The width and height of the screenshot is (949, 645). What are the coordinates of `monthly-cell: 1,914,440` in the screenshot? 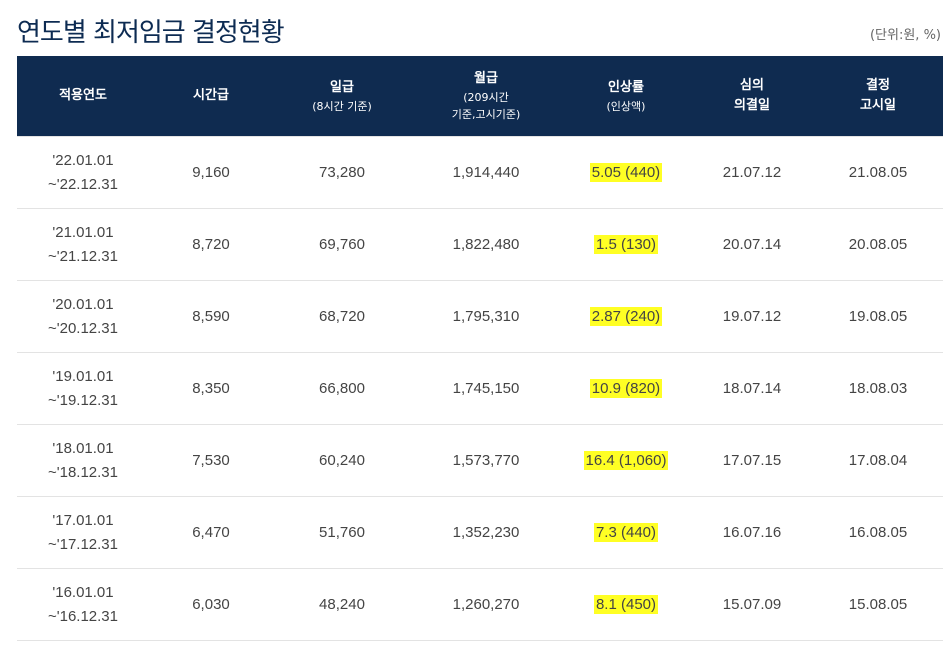 It's located at (486, 172).